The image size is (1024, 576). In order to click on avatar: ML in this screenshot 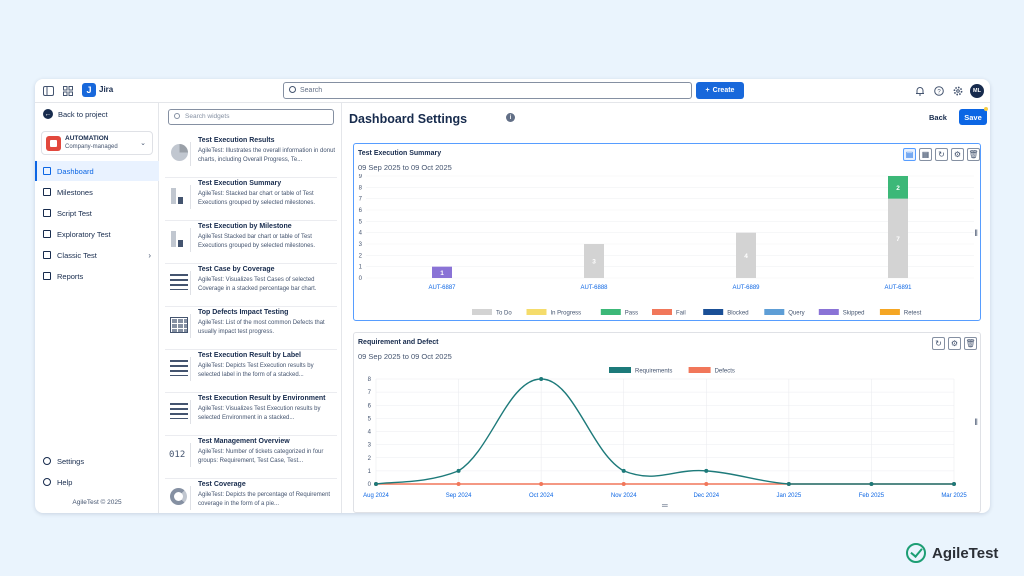, I will do `click(977, 91)`.